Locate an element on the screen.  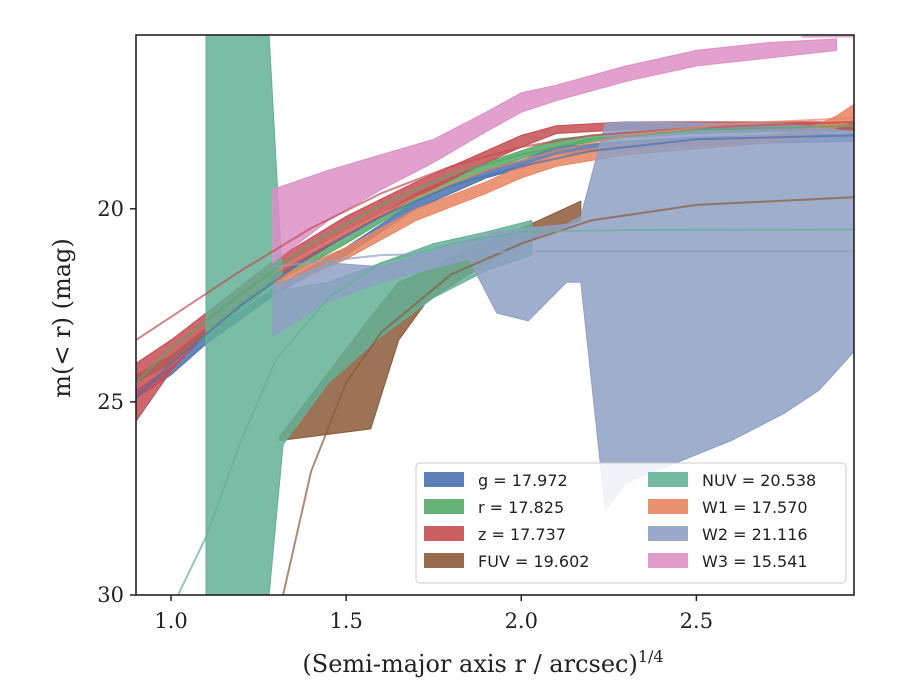
x-tick-label: 2.5 is located at coordinates (696, 621).